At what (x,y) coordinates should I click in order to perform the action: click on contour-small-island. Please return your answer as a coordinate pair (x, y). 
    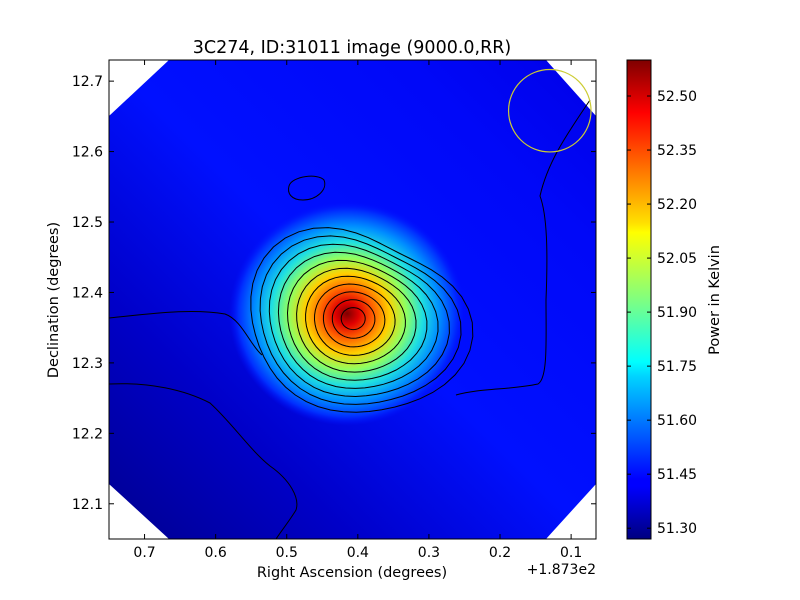
    Looking at the image, I should click on (307, 188).